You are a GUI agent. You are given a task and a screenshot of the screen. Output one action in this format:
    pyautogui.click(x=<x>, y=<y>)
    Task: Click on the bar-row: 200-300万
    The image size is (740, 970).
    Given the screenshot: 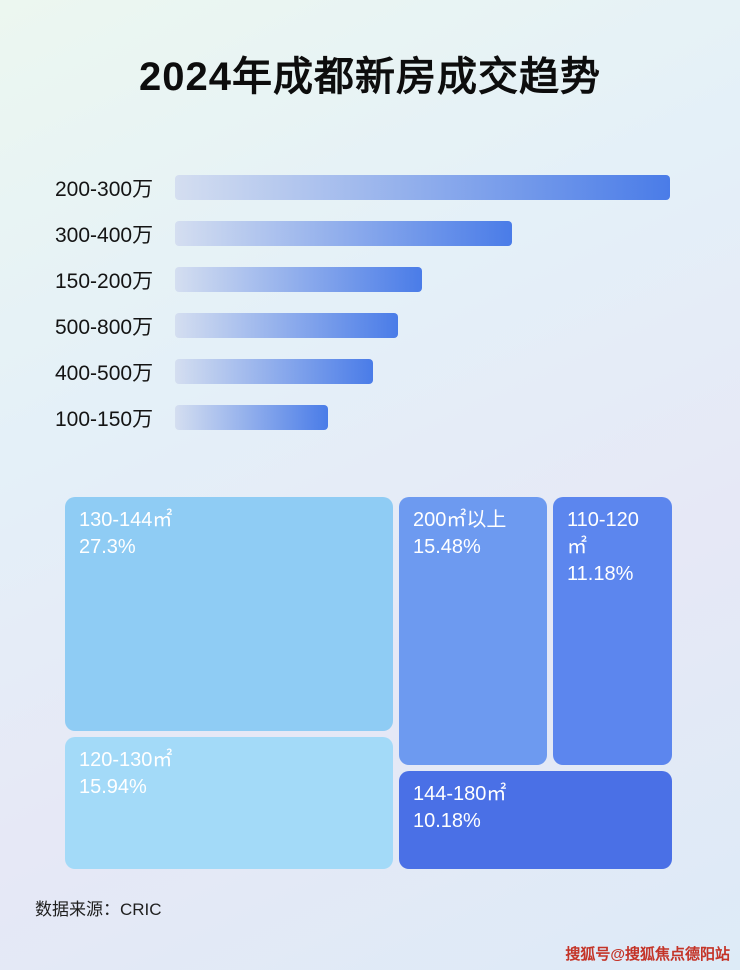 What is the action you would take?
    pyautogui.click(x=367, y=188)
    